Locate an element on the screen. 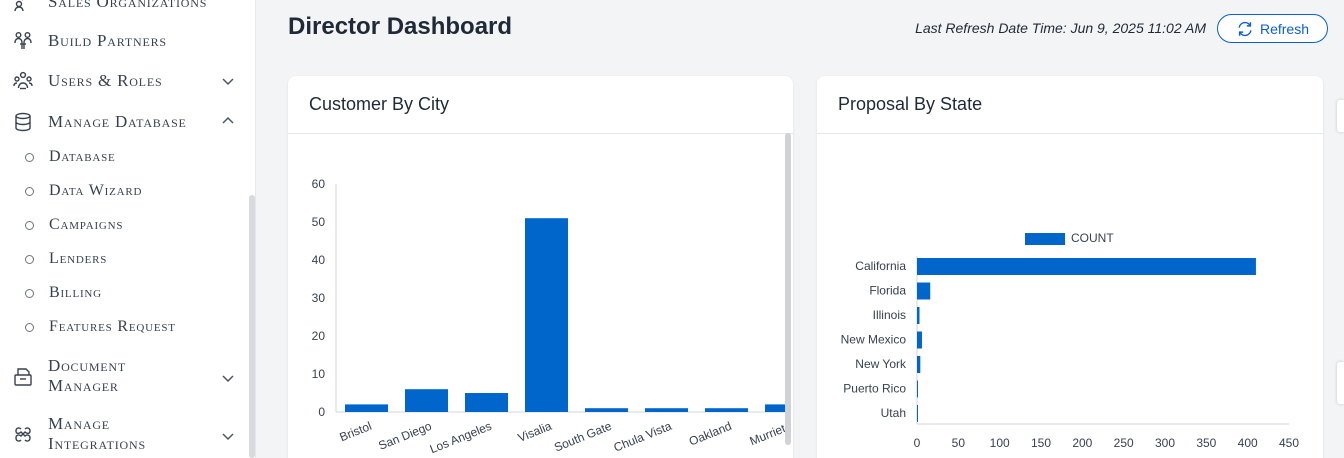 The width and height of the screenshot is (1344, 458). chevron-up-icon is located at coordinates (228, 121).